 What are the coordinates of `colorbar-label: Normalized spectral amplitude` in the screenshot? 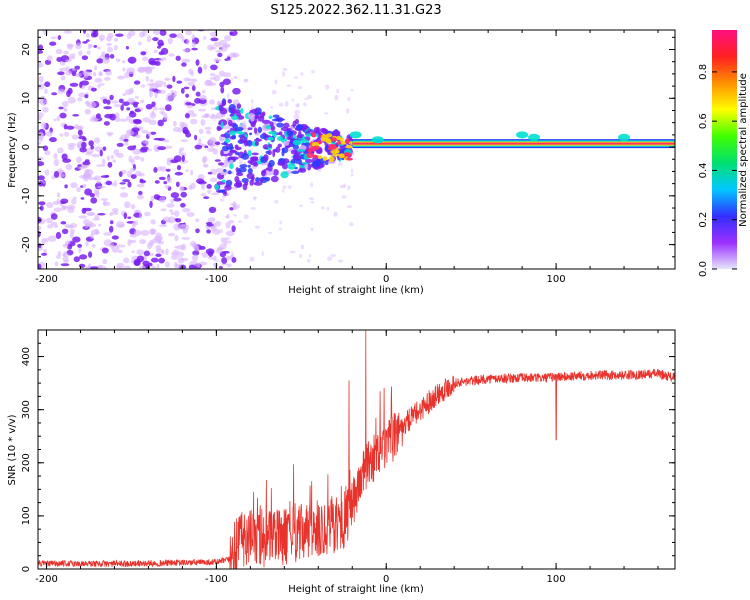 It's located at (743, 150).